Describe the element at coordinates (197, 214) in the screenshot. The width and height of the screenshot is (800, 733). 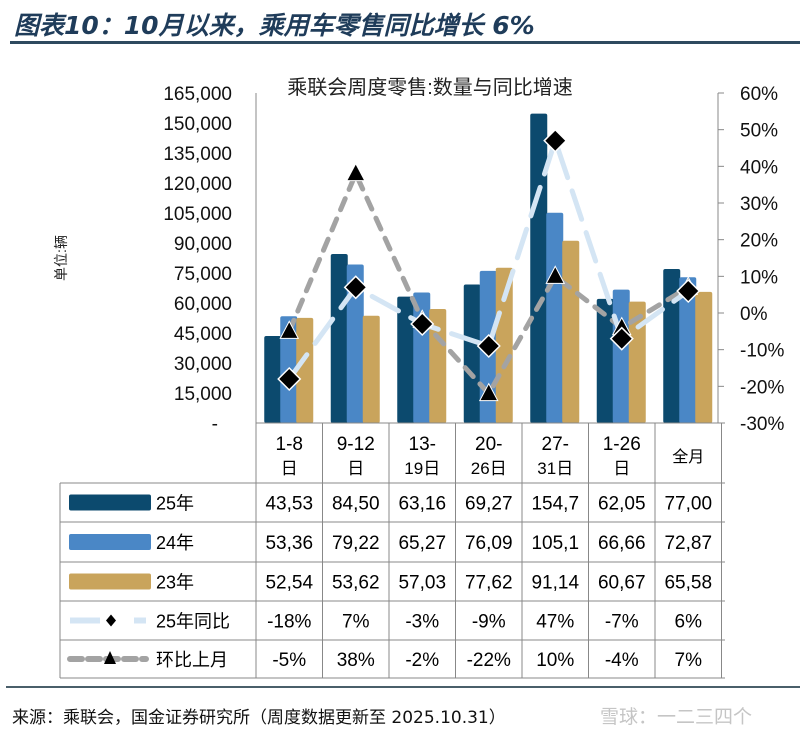
I see `y-tick-label: 105,000` at that location.